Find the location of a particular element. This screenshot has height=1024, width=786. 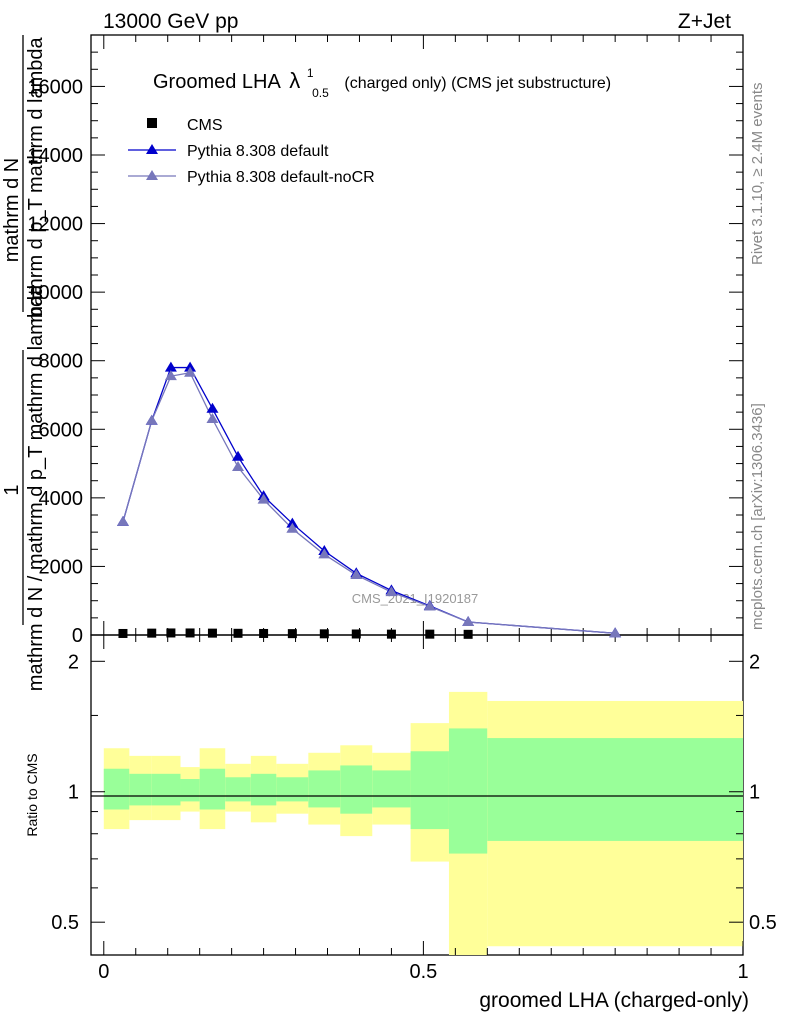

header-right: Z+Jet is located at coordinates (704, 21).